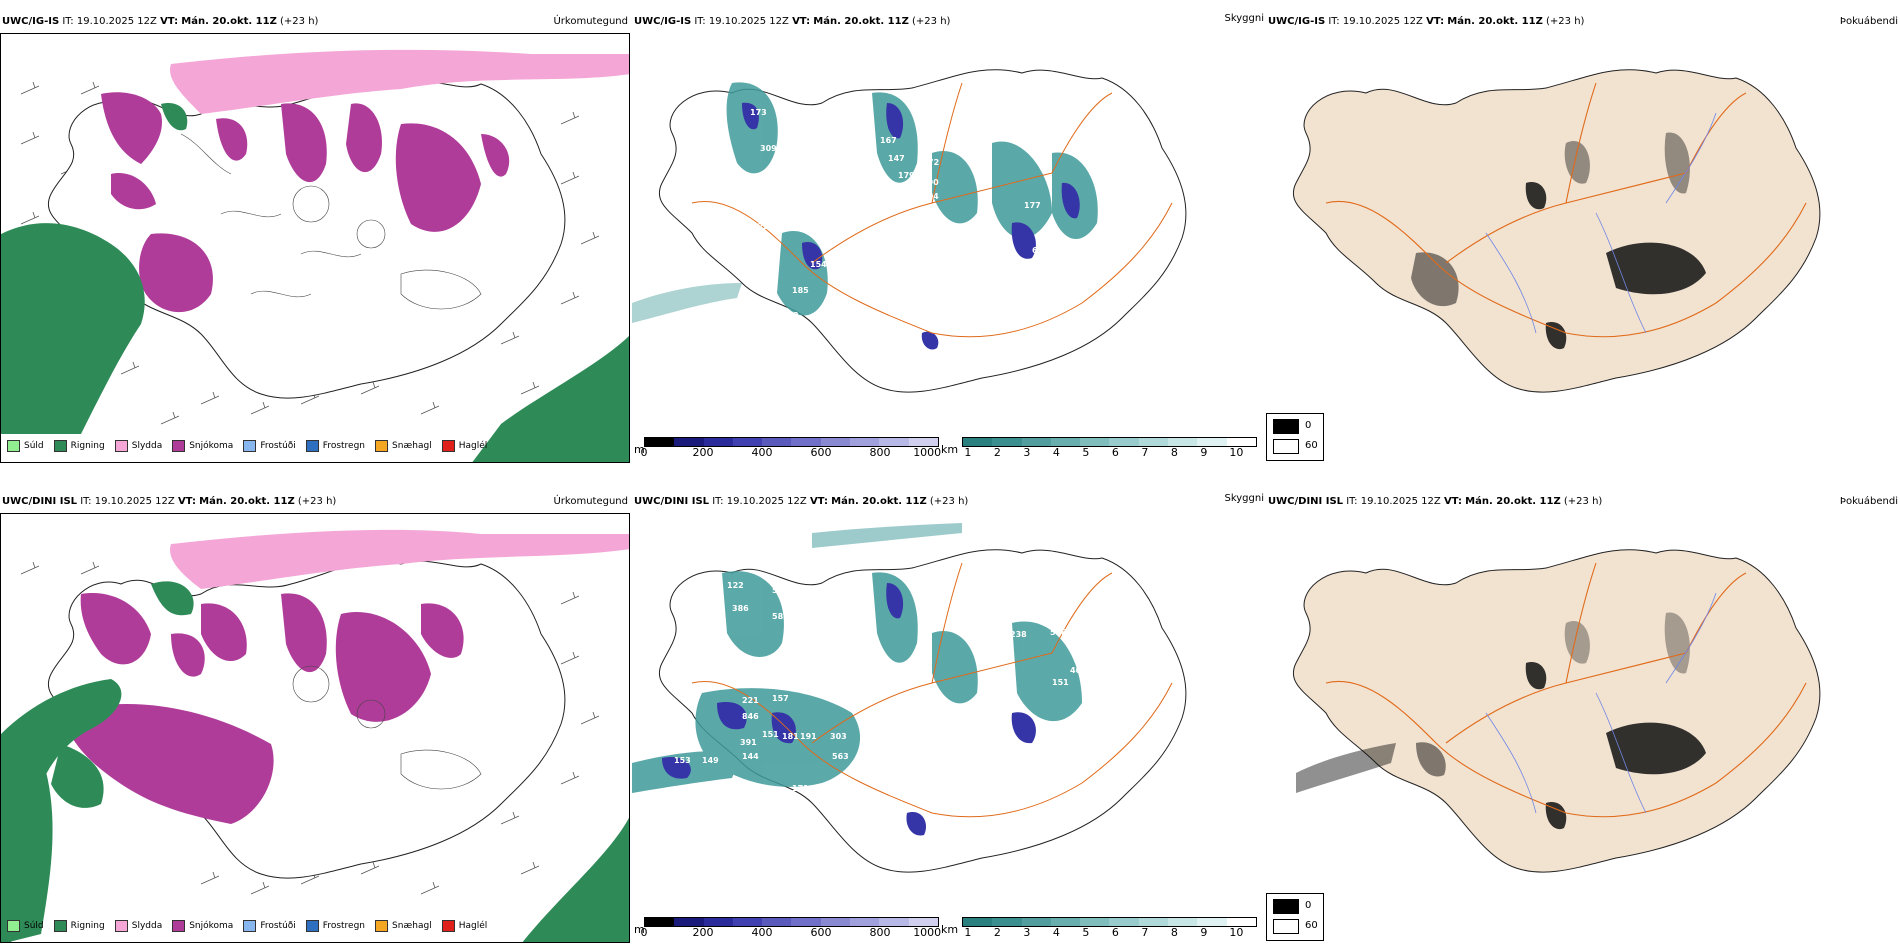  I want to click on svg-text: 147, so click(896, 158).